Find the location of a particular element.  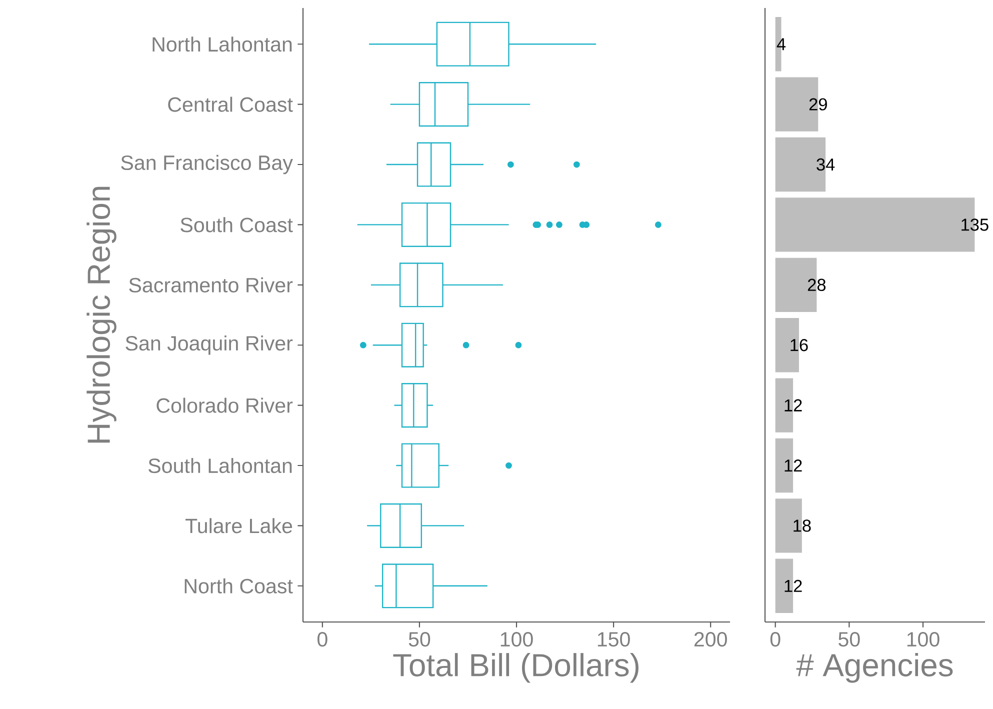

y-tick-label: Tulare Lake is located at coordinates (238, 526).